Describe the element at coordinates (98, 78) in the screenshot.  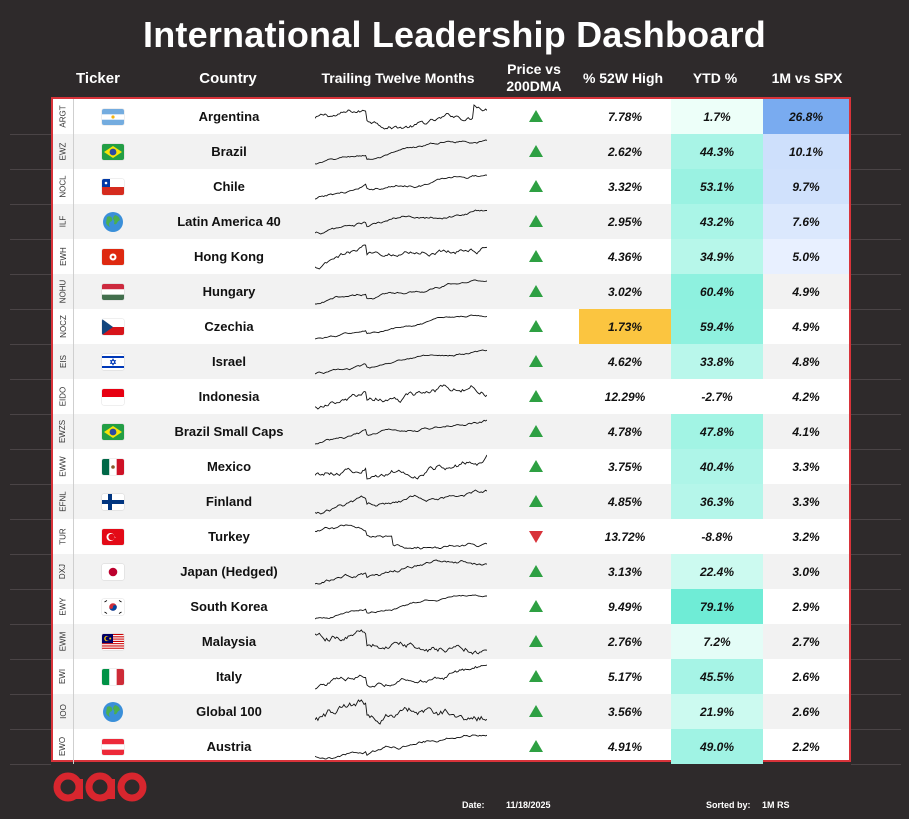
I see `header-ticker: Ticker` at that location.